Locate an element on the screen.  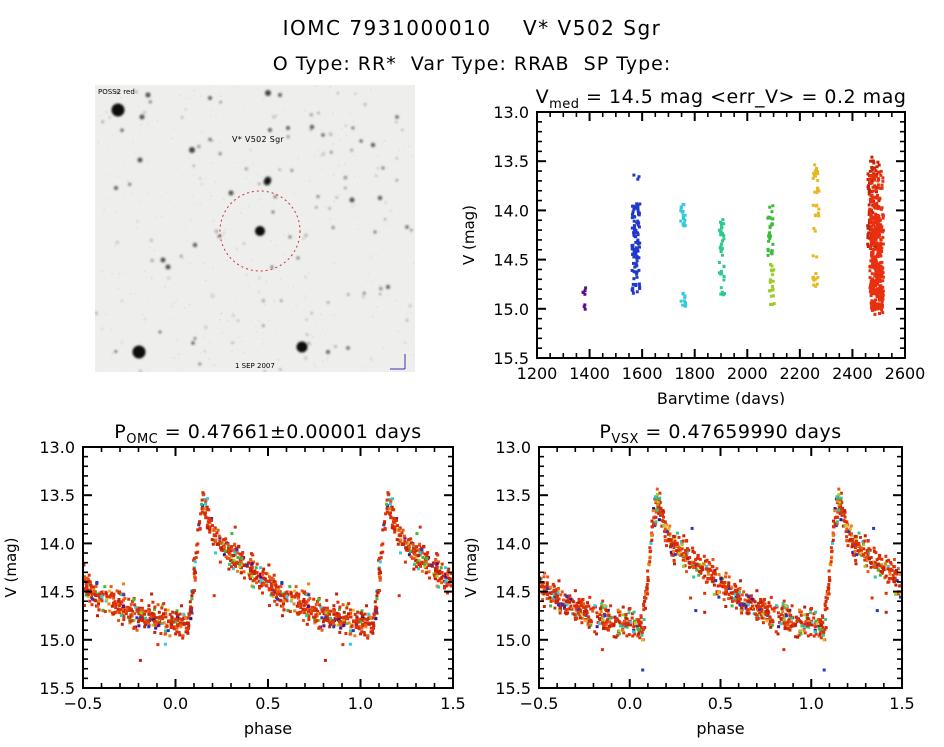
target-aperture-circle is located at coordinates (260, 231).